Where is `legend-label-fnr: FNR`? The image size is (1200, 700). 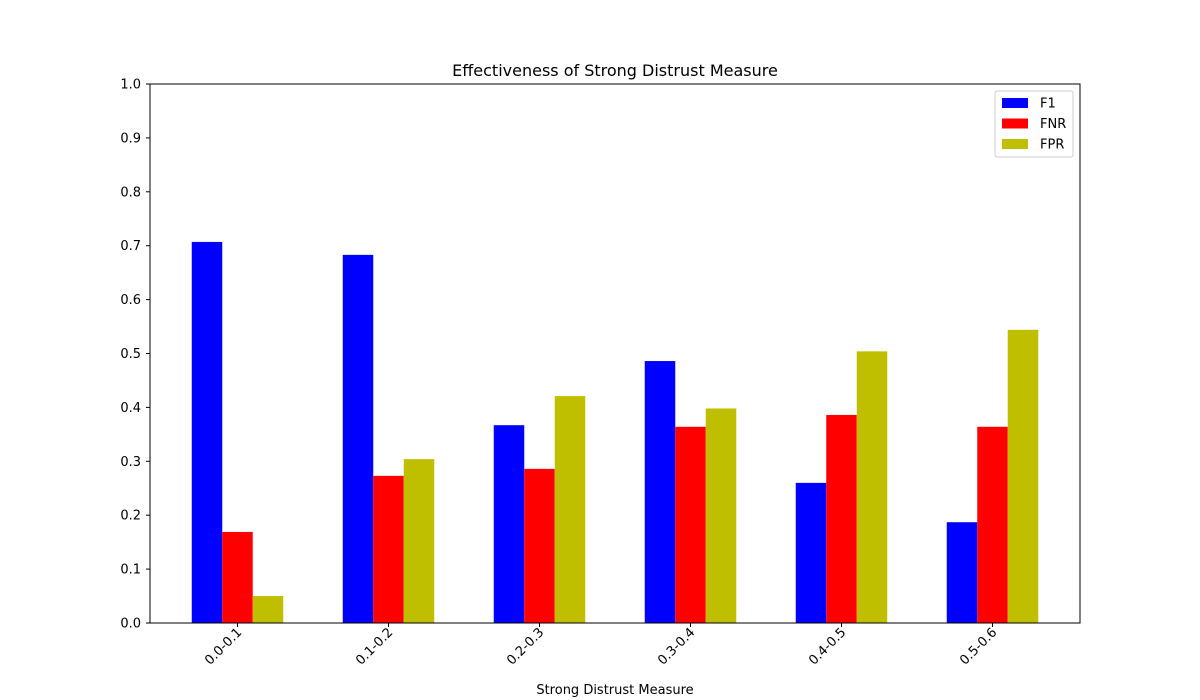
legend-label-fnr: FNR is located at coordinates (1053, 124).